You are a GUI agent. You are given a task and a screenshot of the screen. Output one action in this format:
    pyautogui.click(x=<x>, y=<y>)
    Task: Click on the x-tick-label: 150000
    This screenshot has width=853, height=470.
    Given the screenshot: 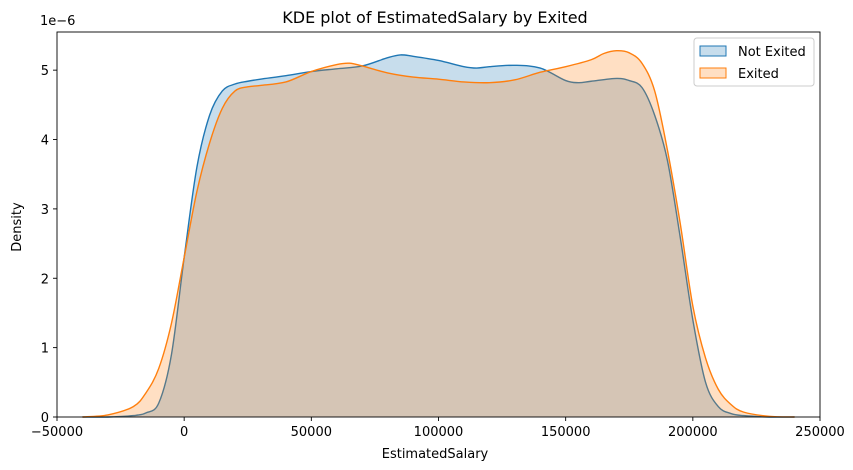 What is the action you would take?
    pyautogui.click(x=566, y=432)
    